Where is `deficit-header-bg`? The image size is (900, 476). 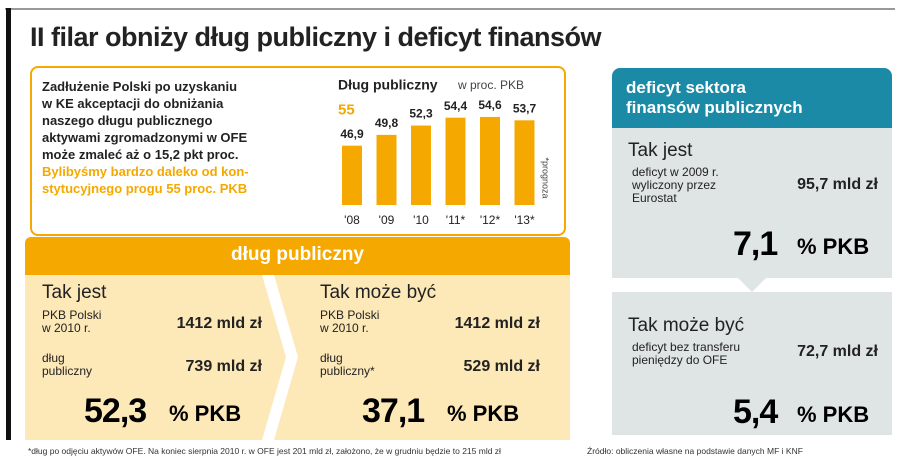 deficit-header-bg is located at coordinates (752, 98).